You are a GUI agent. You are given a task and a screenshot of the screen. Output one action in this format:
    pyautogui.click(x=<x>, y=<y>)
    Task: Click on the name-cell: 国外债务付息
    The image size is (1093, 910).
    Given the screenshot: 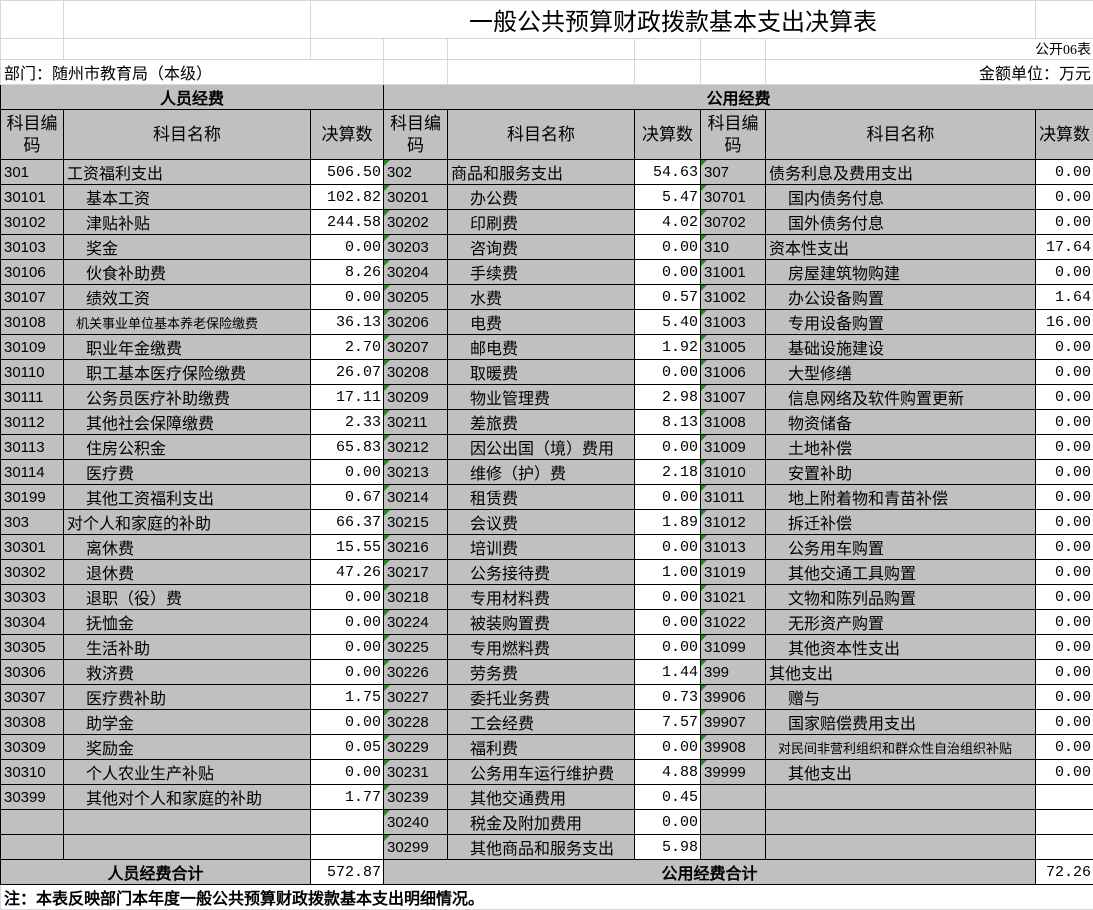 What is the action you would take?
    pyautogui.click(x=901, y=222)
    